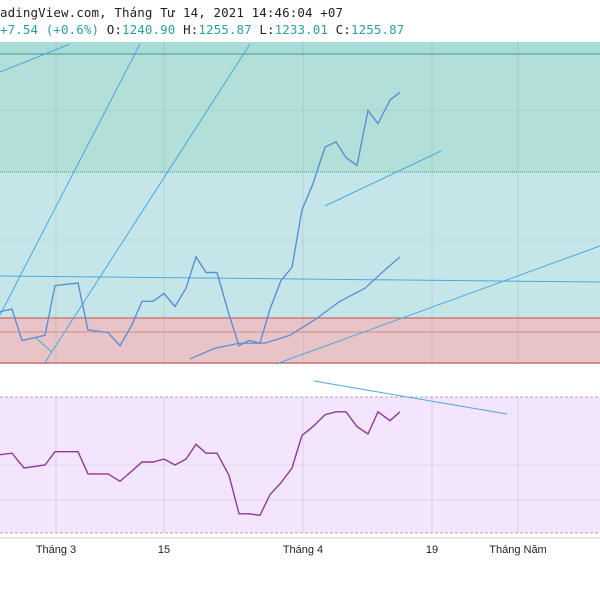 The image size is (600, 600). I want to click on price-change: +7.54 (+0.6%), so click(50, 29).